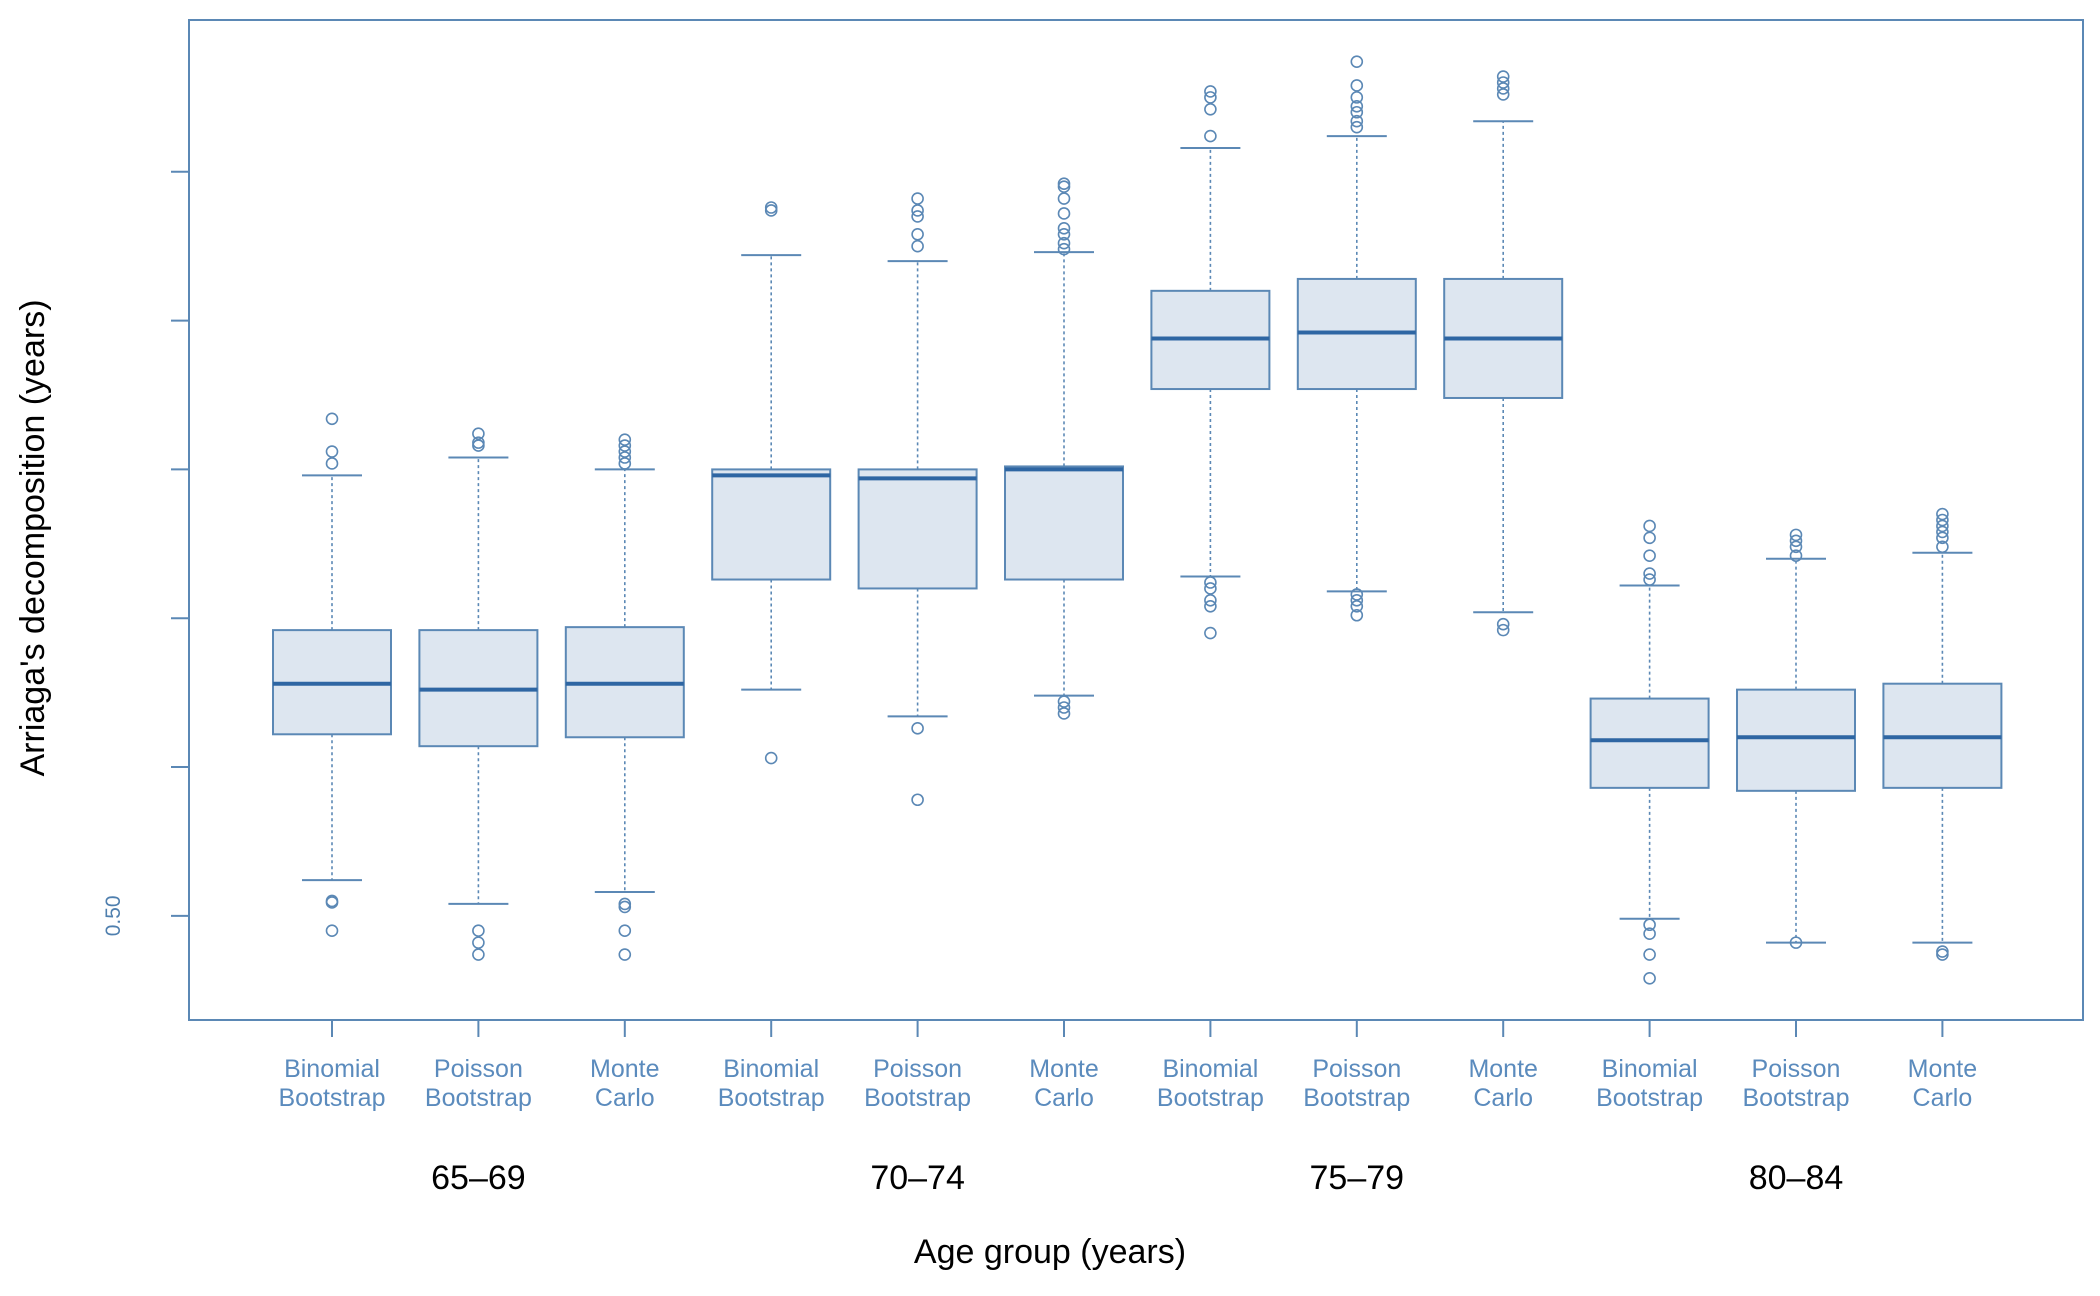  I want to click on box-65–69-Monte Carlo, so click(624, 697).